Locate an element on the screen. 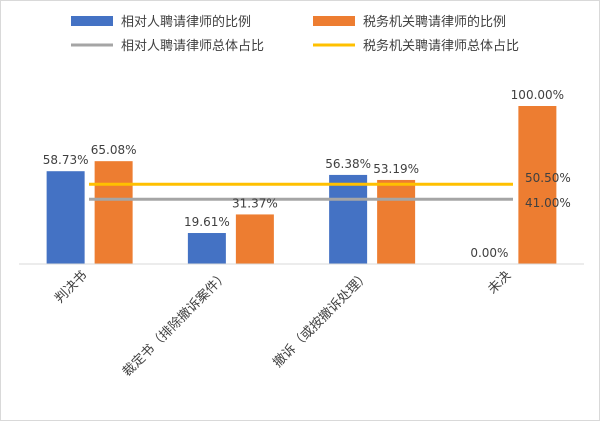 Image resolution: width=600 pixels, height=424 pixels. data-label-series1-cat1: 58.73% is located at coordinates (66, 160).